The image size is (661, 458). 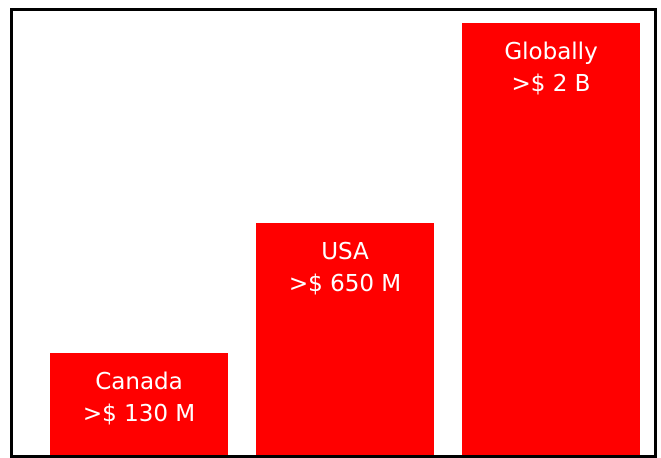 What do you see at coordinates (345, 284) in the screenshot?
I see `bar-value-label-usa: >$ 650 M` at bounding box center [345, 284].